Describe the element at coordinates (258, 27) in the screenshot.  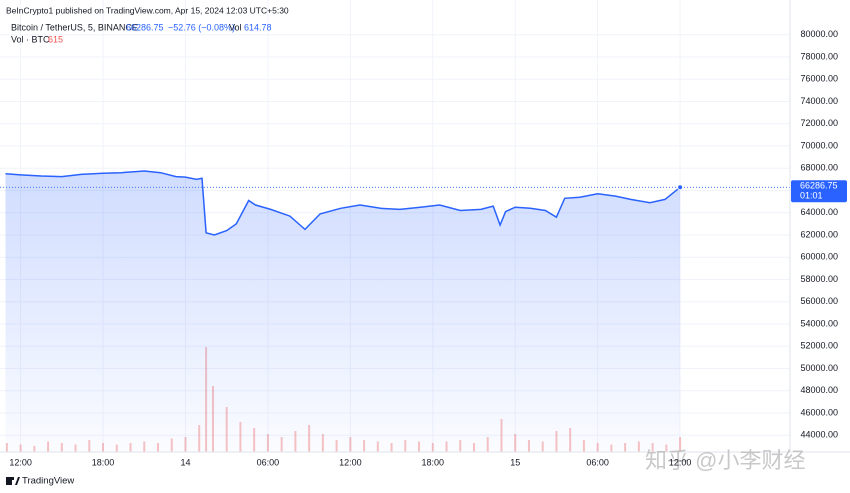
I see `vol-value: 614.78` at that location.